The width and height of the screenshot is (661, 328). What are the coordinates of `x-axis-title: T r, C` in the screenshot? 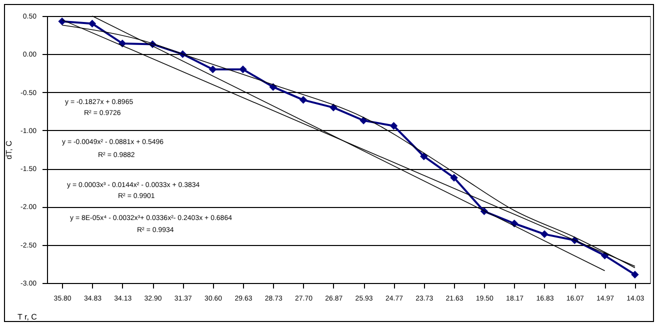 It's located at (28, 317).